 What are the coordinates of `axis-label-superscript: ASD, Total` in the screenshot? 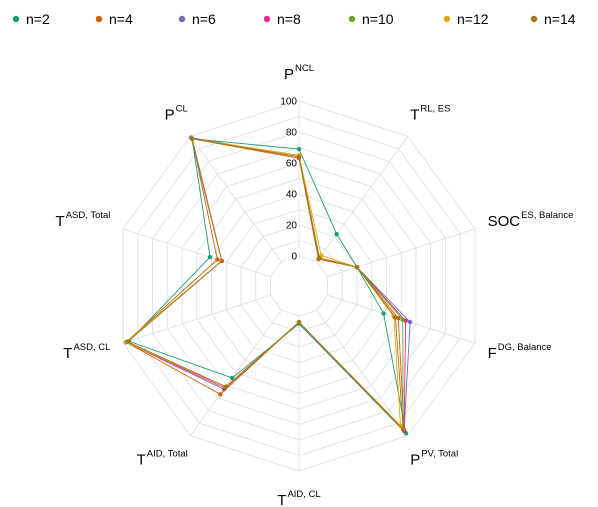 It's located at (88, 215).